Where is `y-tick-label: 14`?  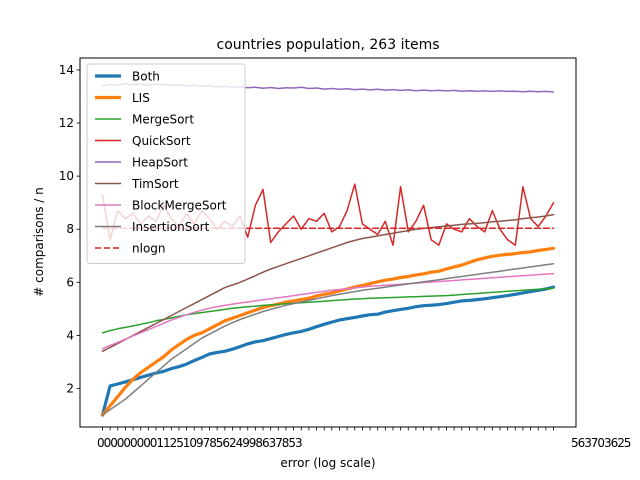 y-tick-label: 14 is located at coordinates (66, 70).